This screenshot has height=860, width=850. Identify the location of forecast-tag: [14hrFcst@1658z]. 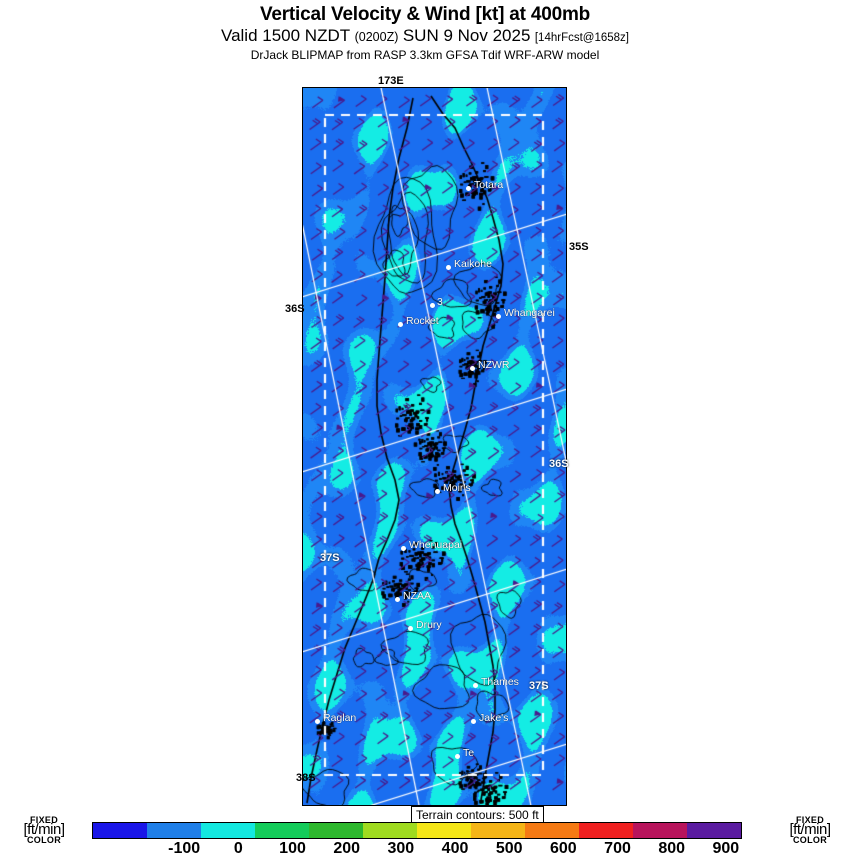
(581, 38).